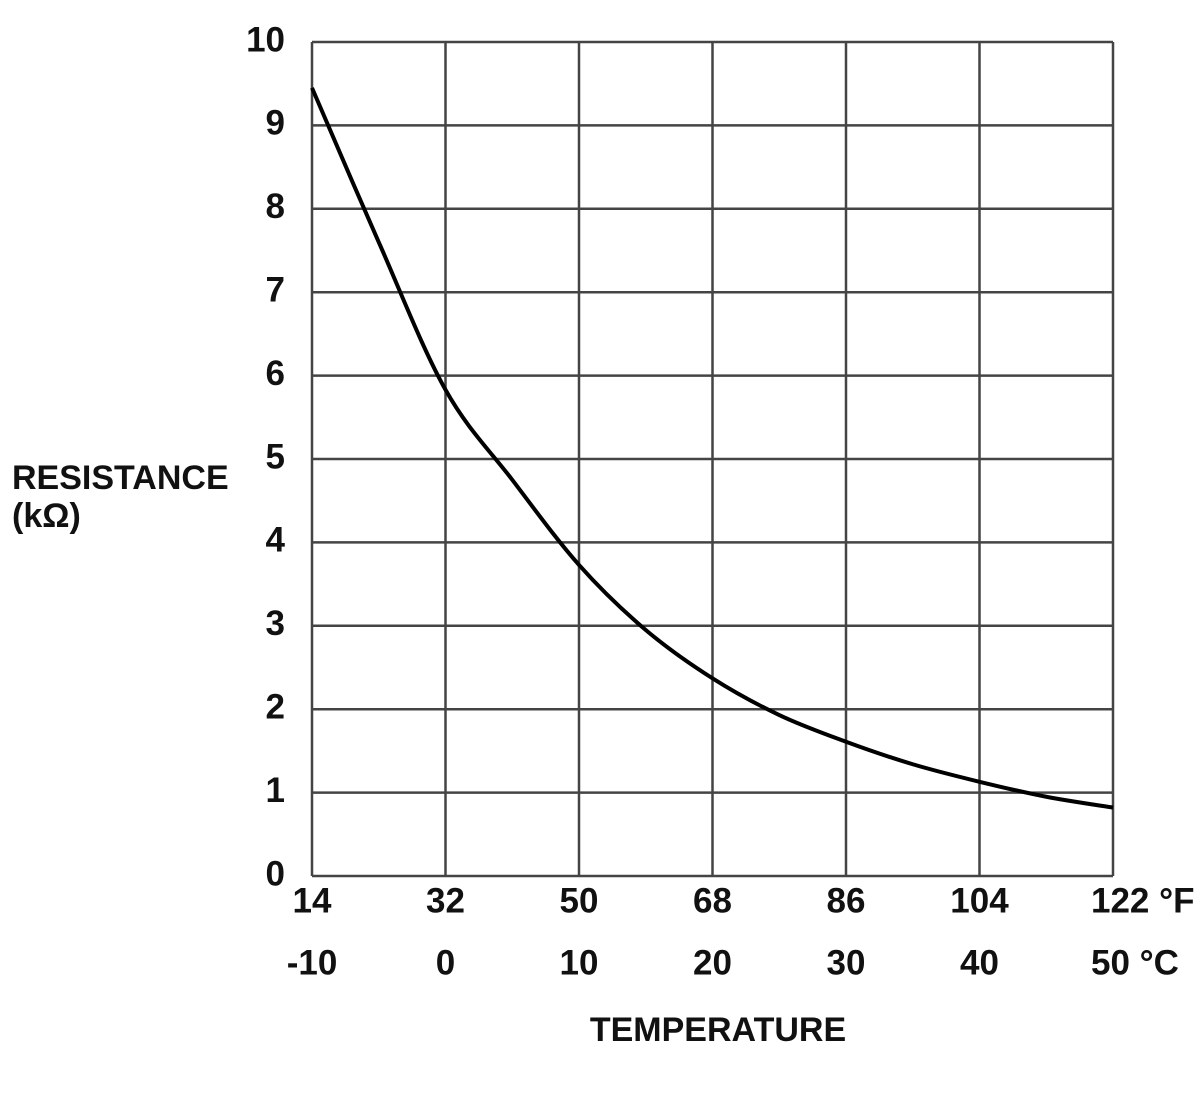 The image size is (1200, 1095). Describe the element at coordinates (979, 962) in the screenshot. I see `x-tick-label: 40` at that location.